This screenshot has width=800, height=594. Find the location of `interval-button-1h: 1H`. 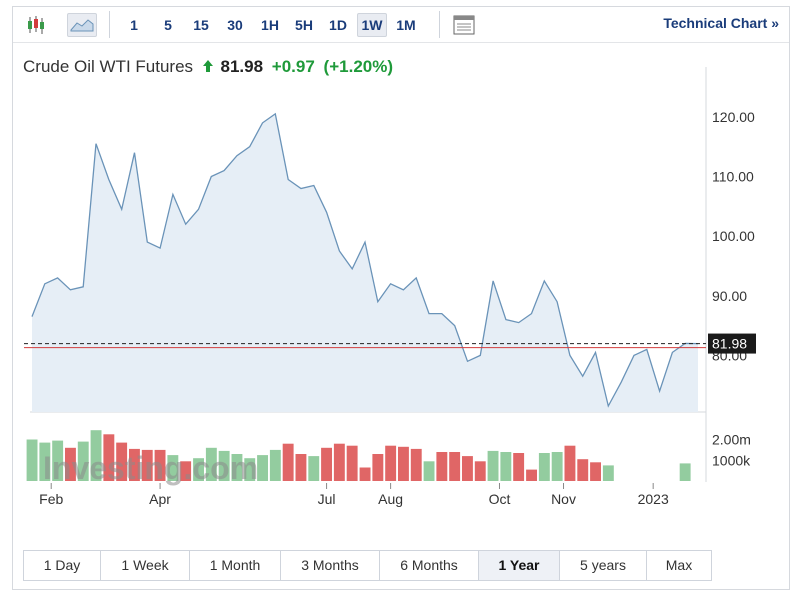

interval-button-1h: 1H is located at coordinates (270, 25).